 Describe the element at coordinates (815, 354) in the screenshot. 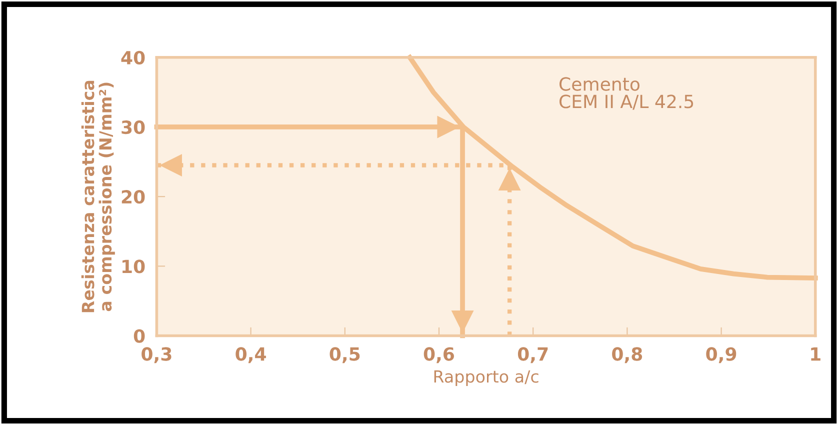

I see `x-tick-label: 1` at that location.